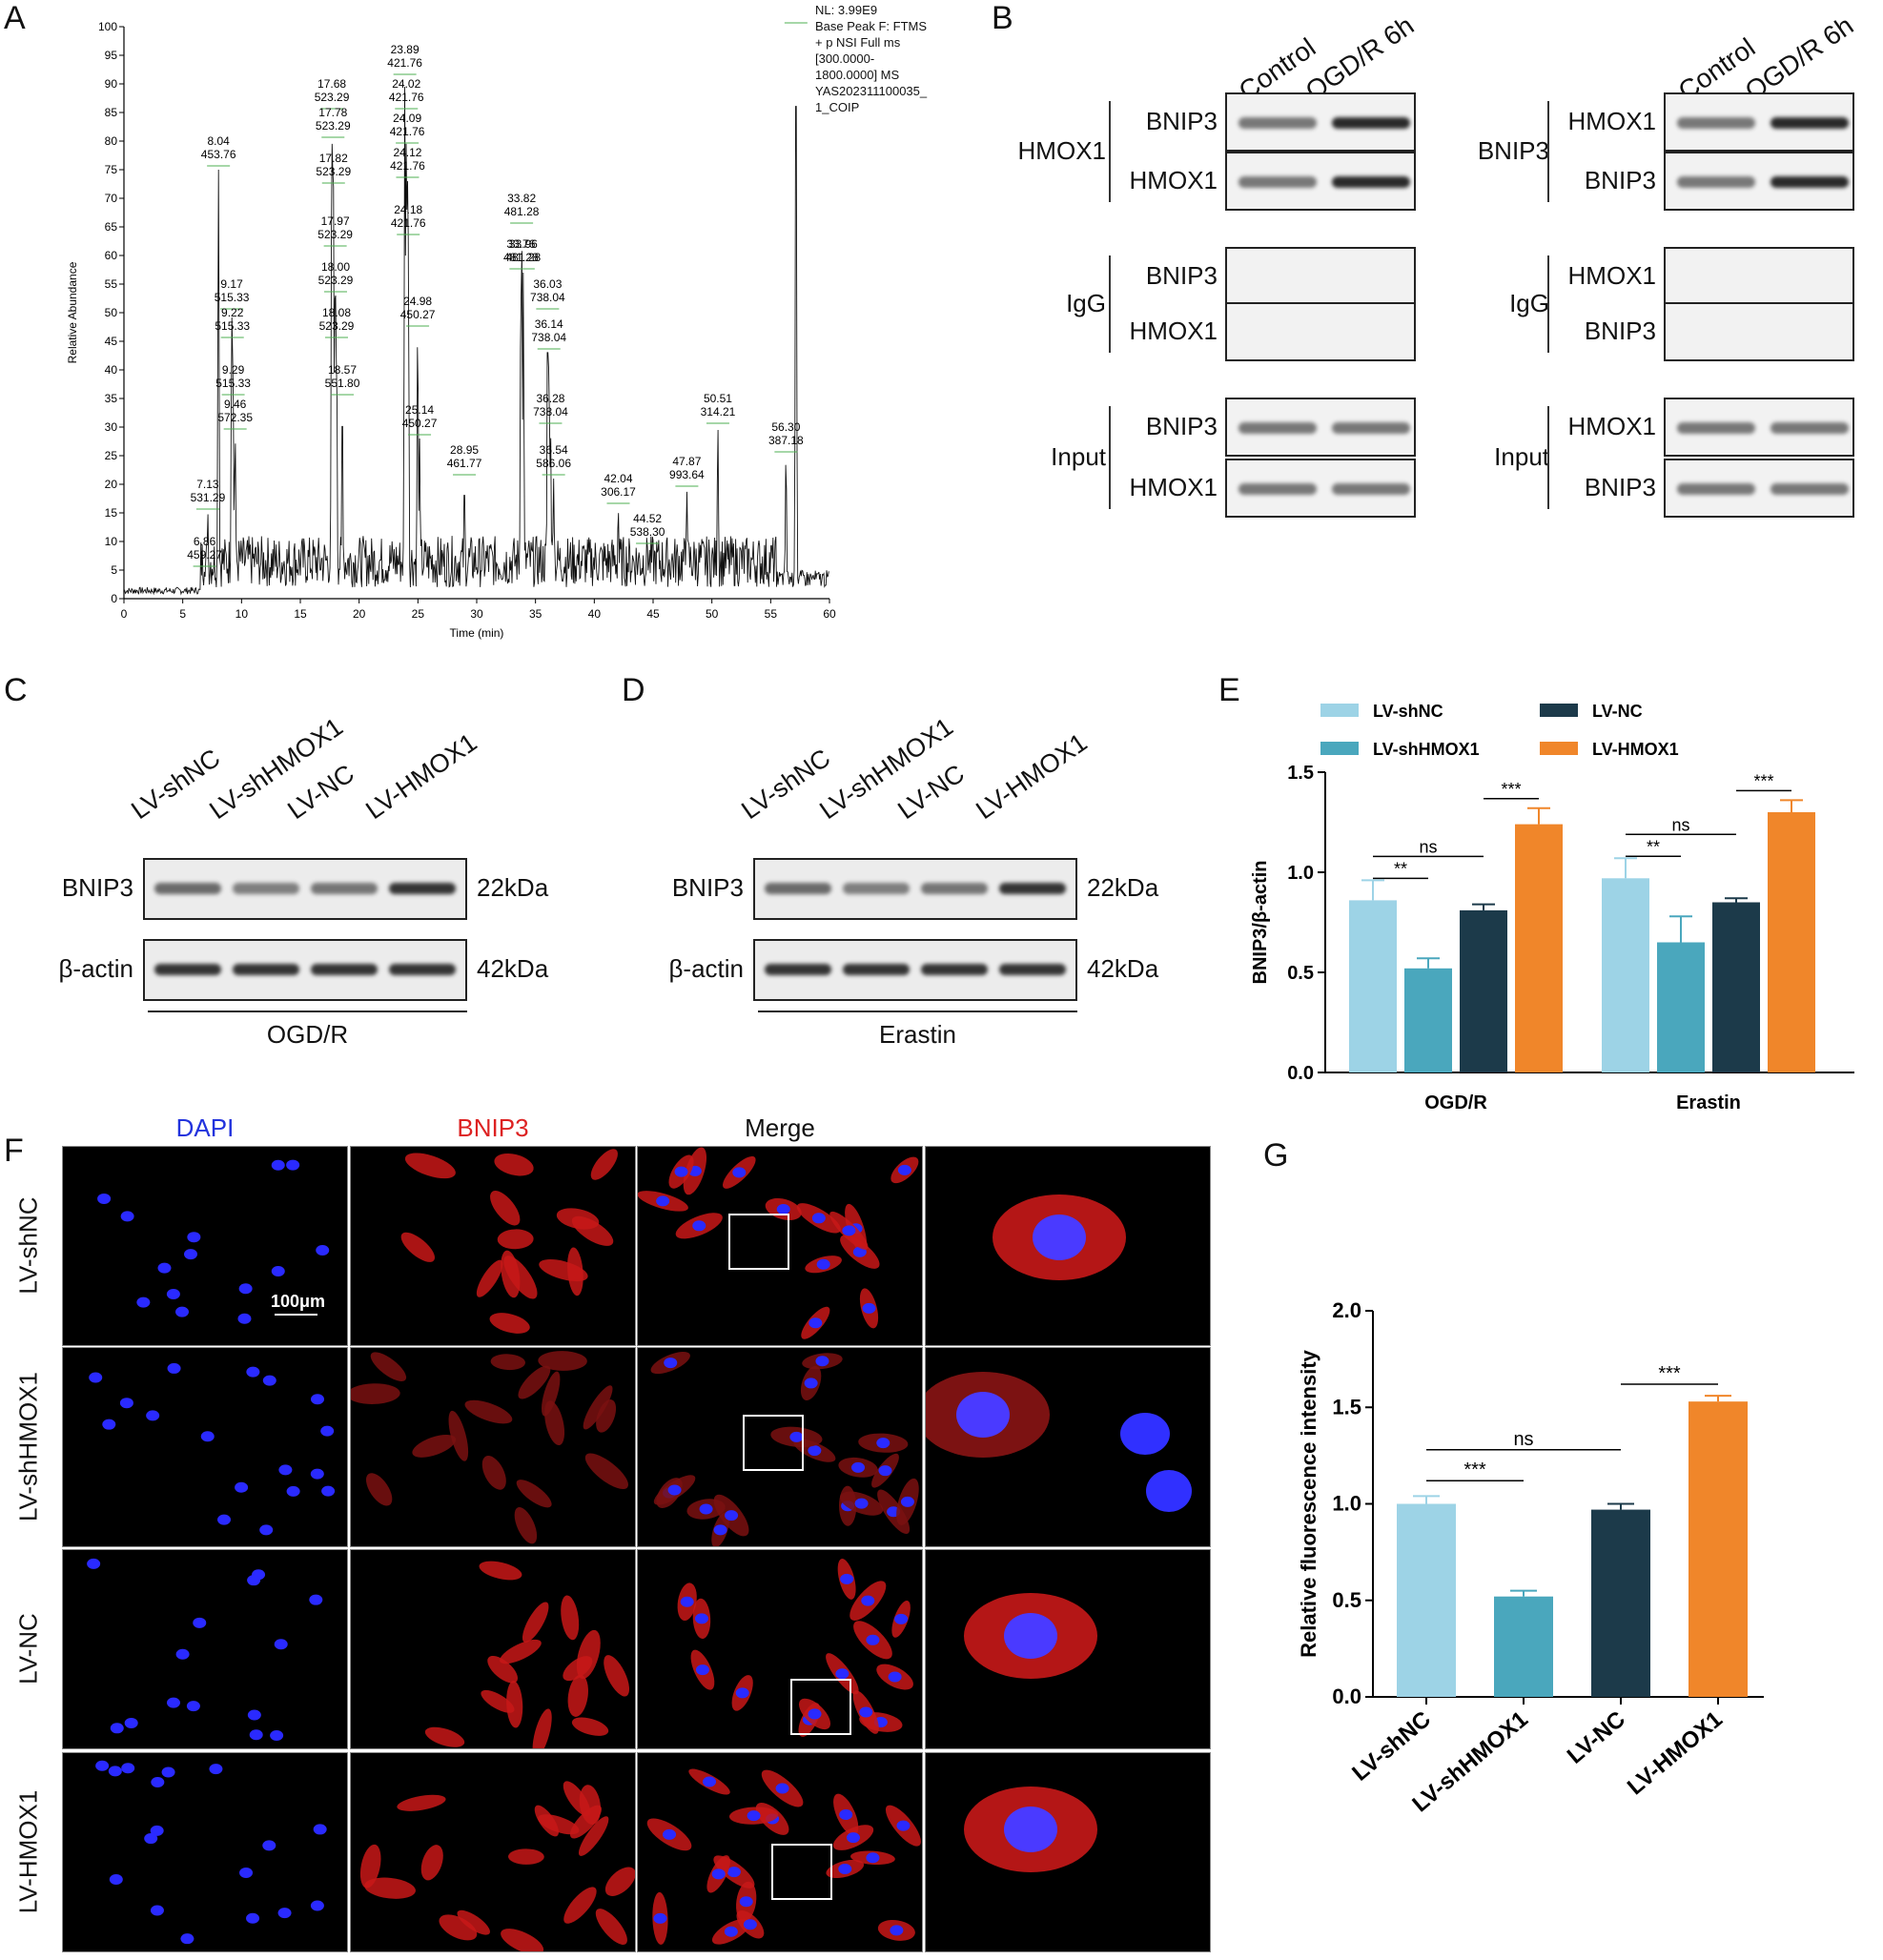  I want to click on peak-mz-label: 523.29, so click(332, 97).